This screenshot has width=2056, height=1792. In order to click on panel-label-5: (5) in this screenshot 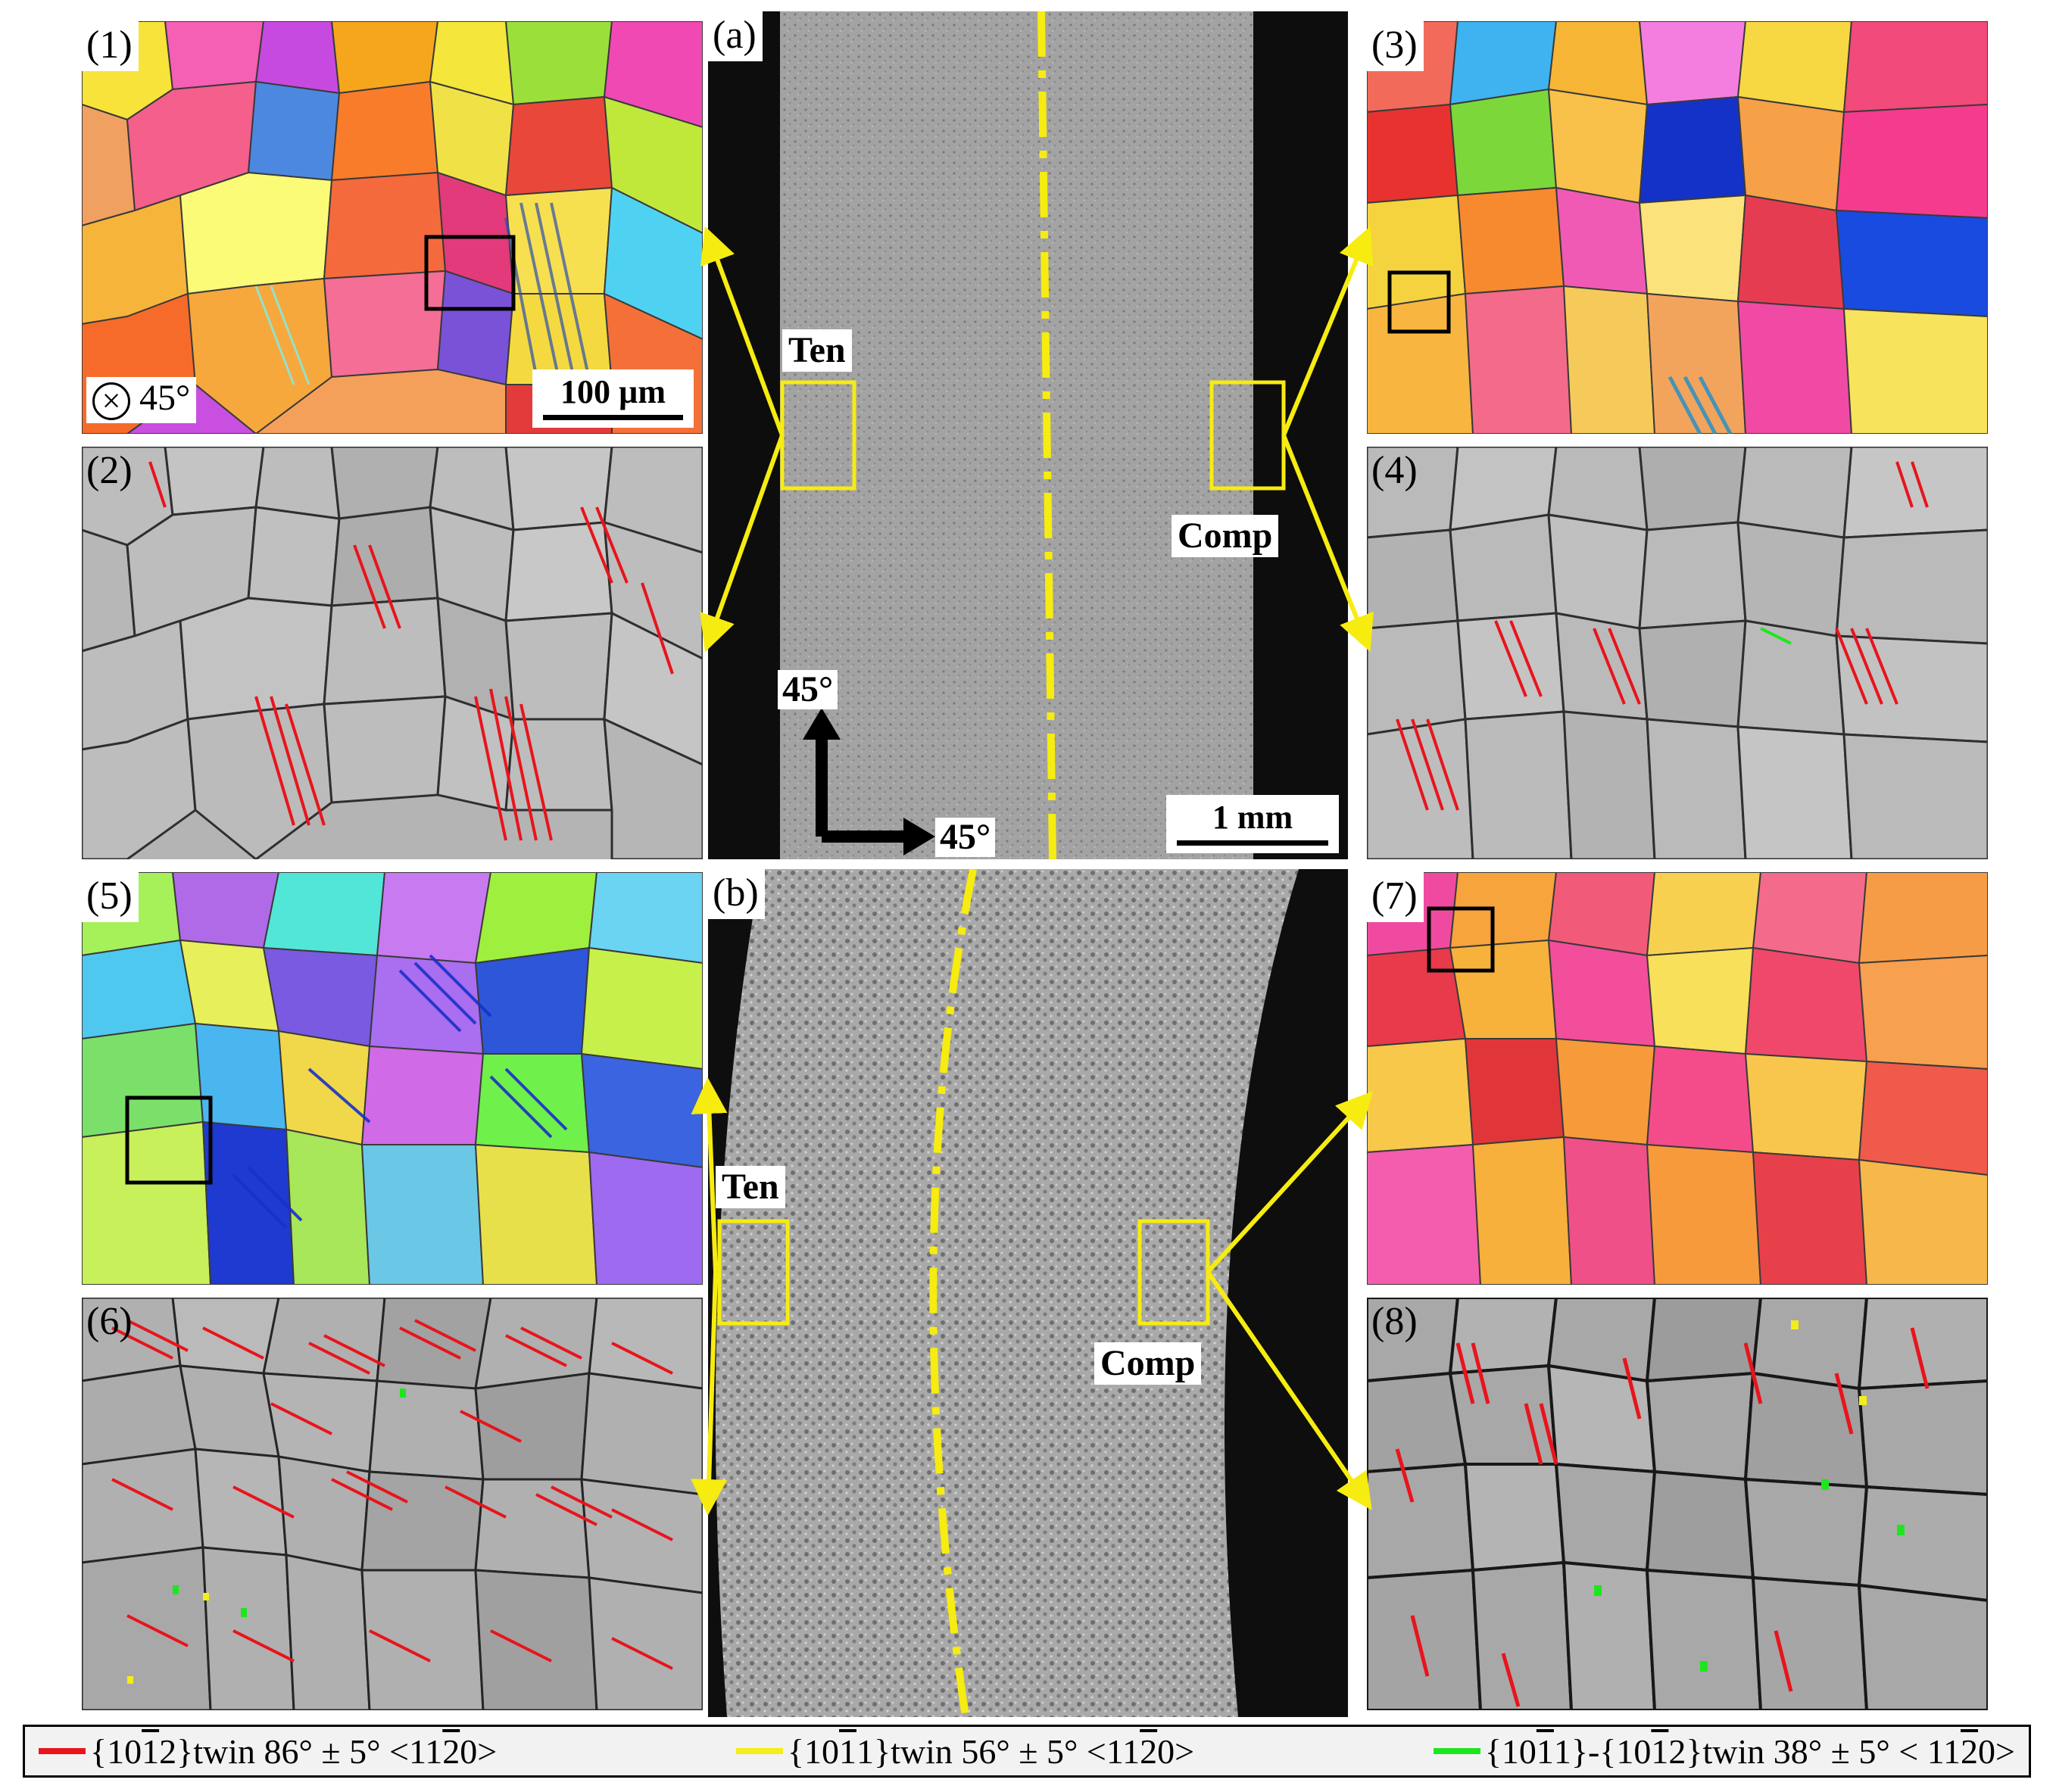, I will do `click(111, 897)`.